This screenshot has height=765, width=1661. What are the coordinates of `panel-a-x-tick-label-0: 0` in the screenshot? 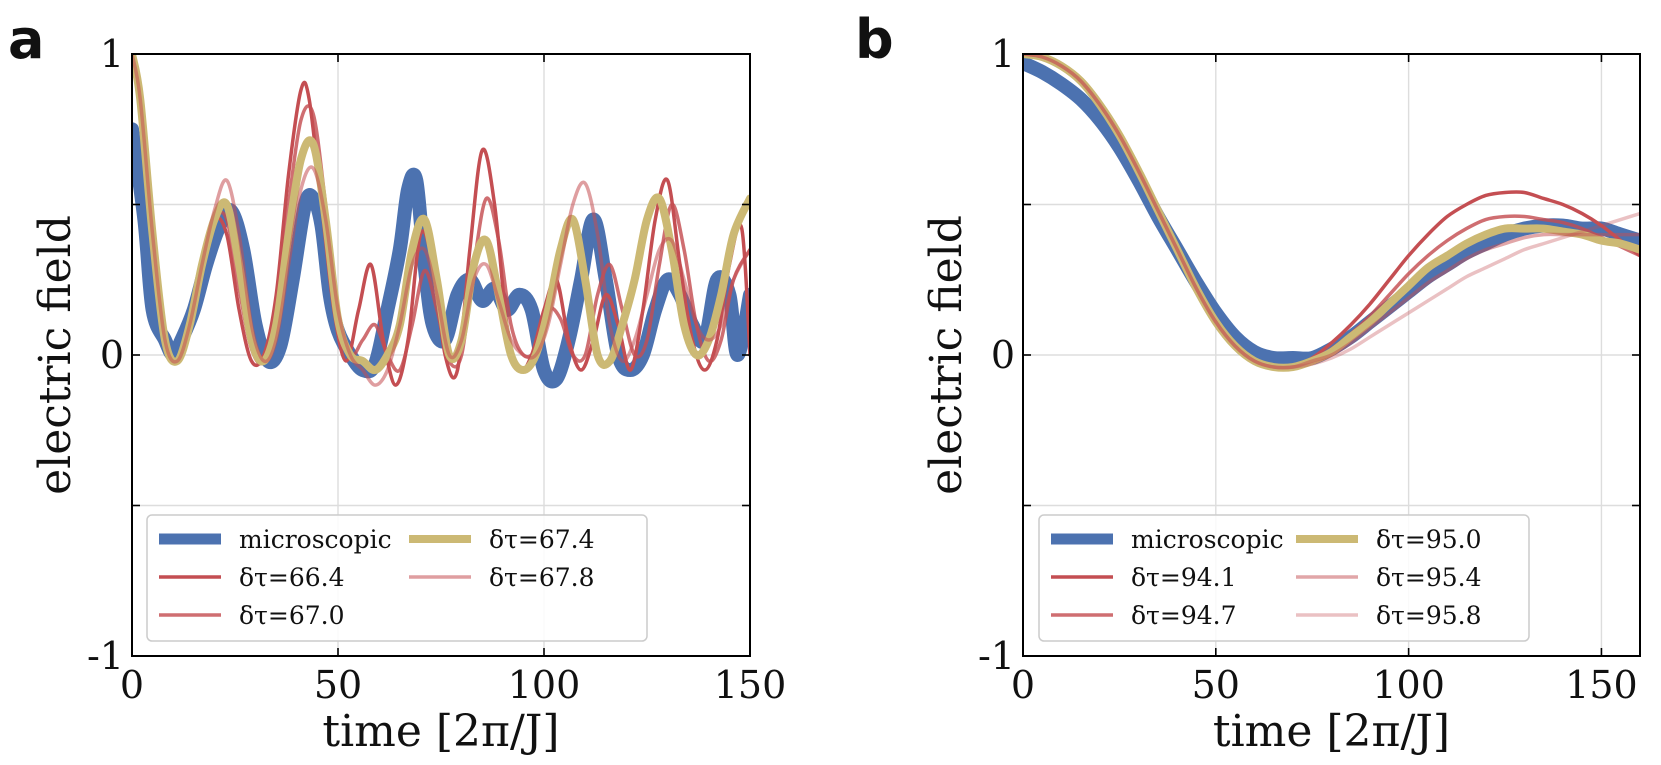 It's located at (132, 685).